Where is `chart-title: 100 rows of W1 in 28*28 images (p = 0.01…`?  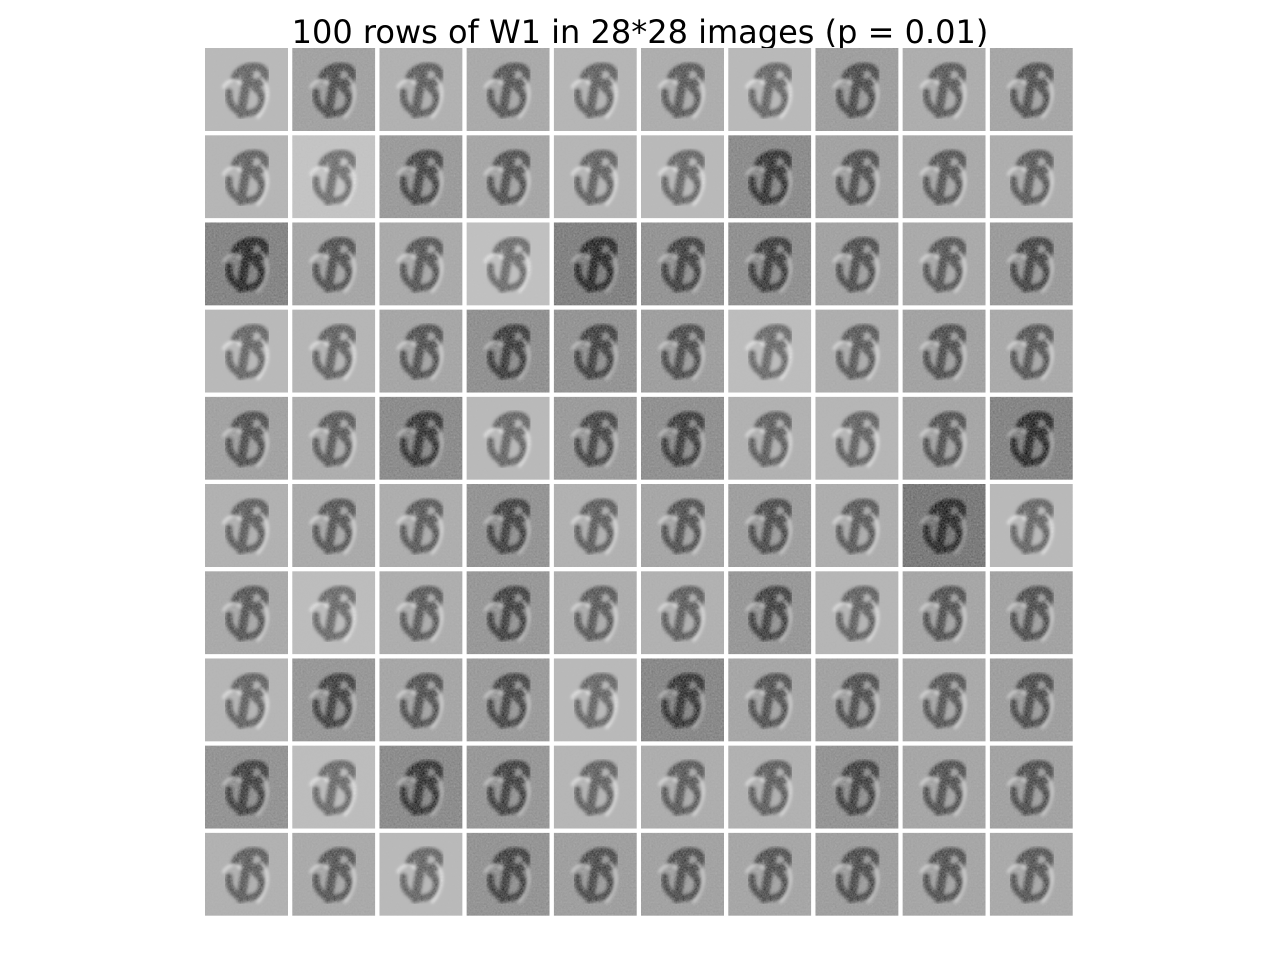 chart-title: 100 rows of W1 in 28*28 images (p = 0.01… is located at coordinates (640, 32).